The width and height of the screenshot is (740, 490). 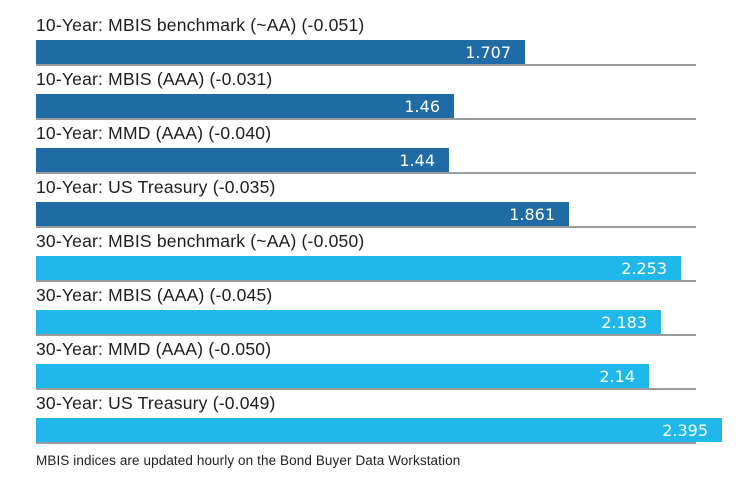 I want to click on bar: 2.183, so click(x=348, y=322).